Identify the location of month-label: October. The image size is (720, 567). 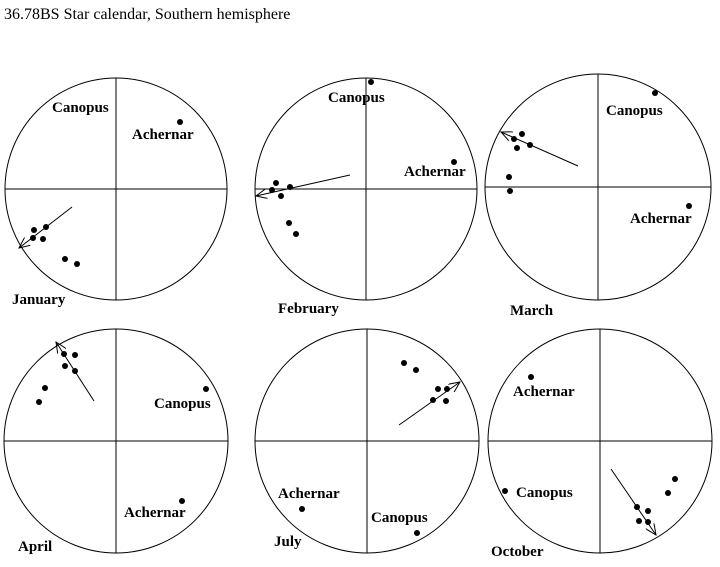
(517, 552).